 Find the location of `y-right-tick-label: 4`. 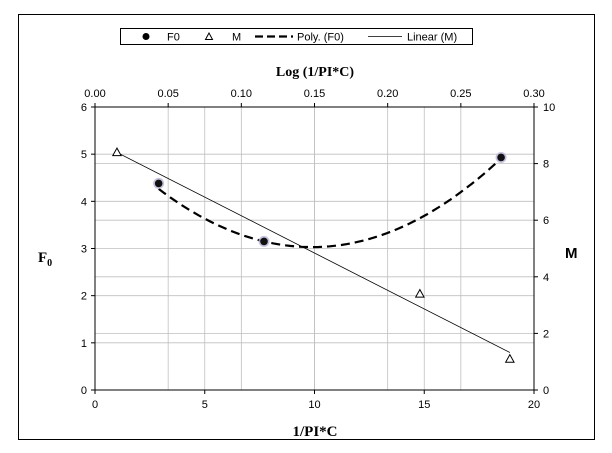

y-right-tick-label: 4 is located at coordinates (546, 278).